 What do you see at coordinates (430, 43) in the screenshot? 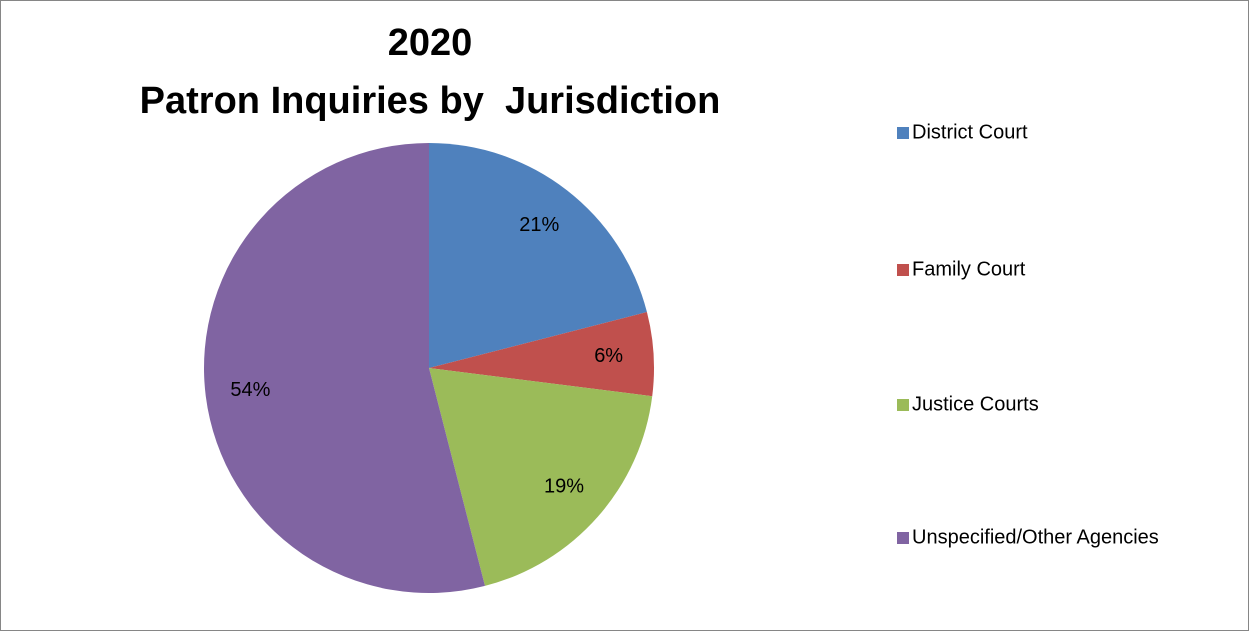
I see `chart-title: 2020` at bounding box center [430, 43].